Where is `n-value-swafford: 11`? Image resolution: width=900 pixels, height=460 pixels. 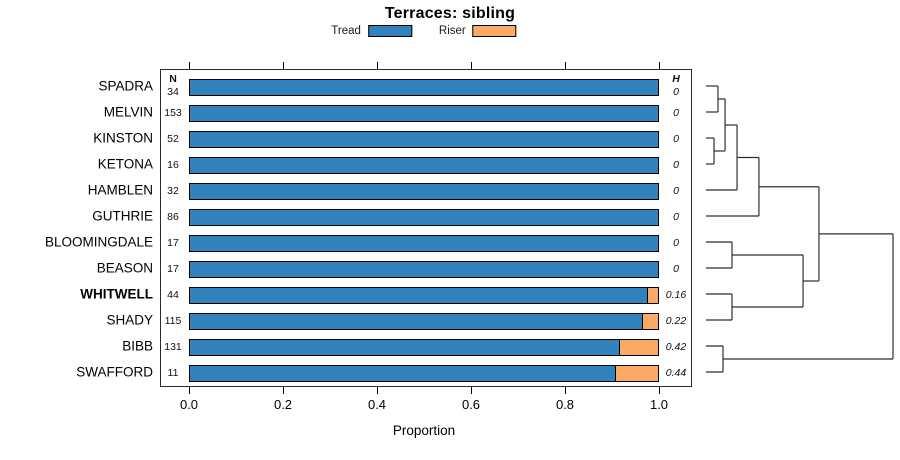 n-value-swafford: 11 is located at coordinates (173, 372).